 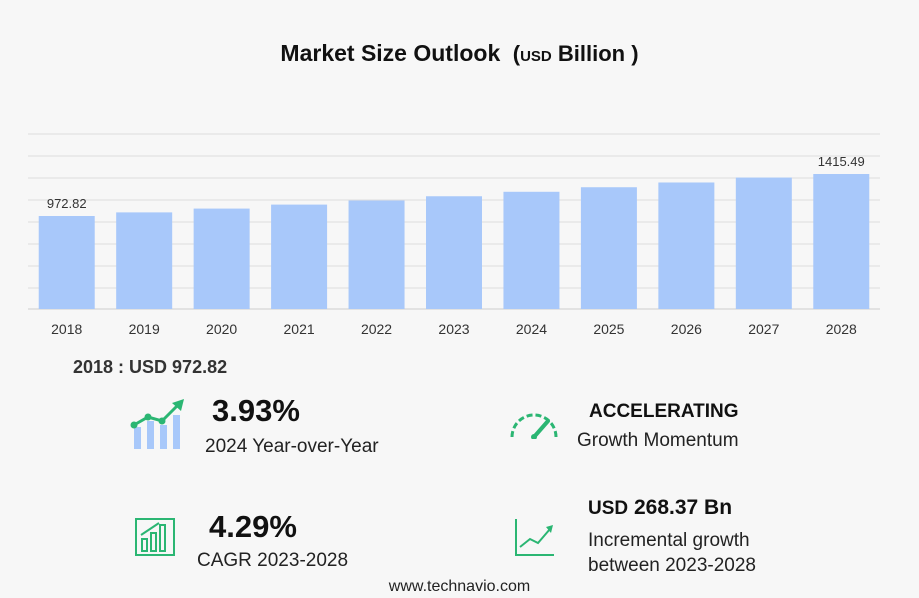 I want to click on line-growth-icon, so click(x=534, y=537).